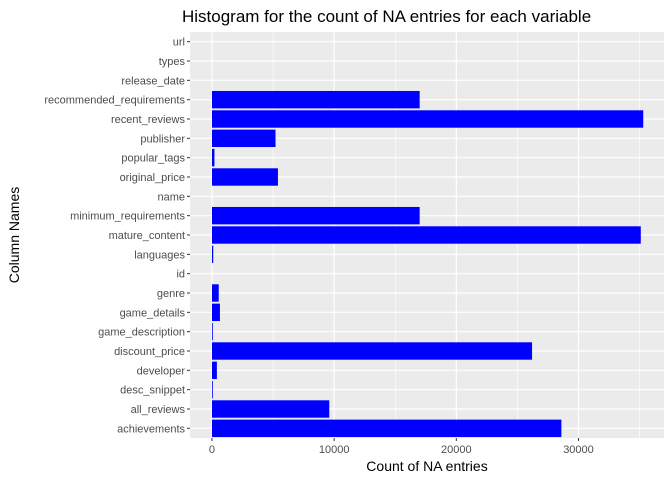 The image size is (672, 480). Describe the element at coordinates (215, 293) in the screenshot. I see `bar-genre` at that location.